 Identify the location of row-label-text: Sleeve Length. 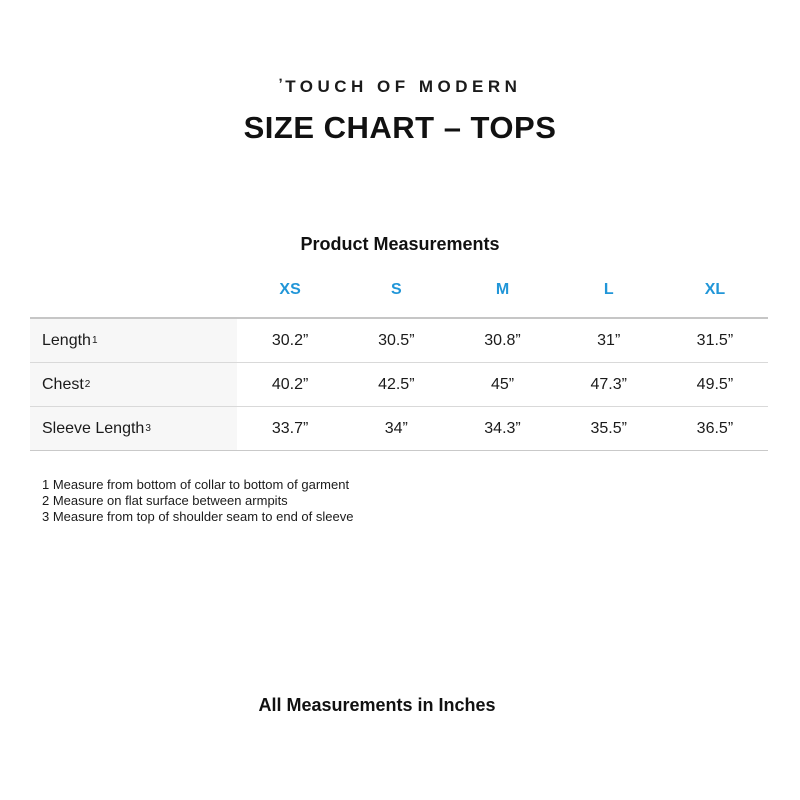
(93, 428).